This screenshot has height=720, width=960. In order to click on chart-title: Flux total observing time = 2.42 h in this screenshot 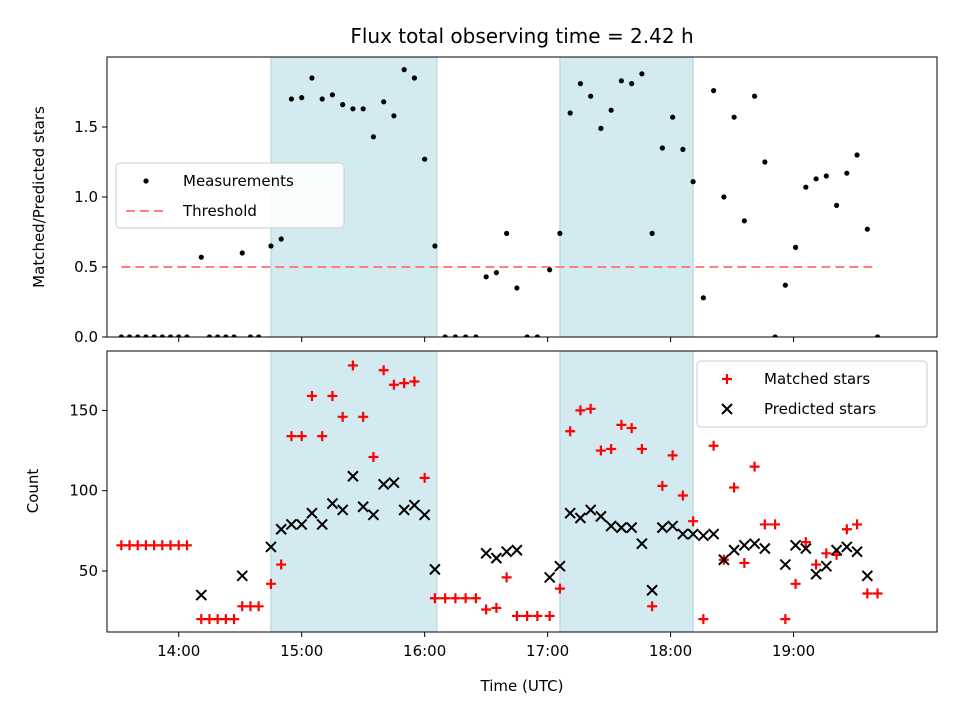, I will do `click(521, 36)`.